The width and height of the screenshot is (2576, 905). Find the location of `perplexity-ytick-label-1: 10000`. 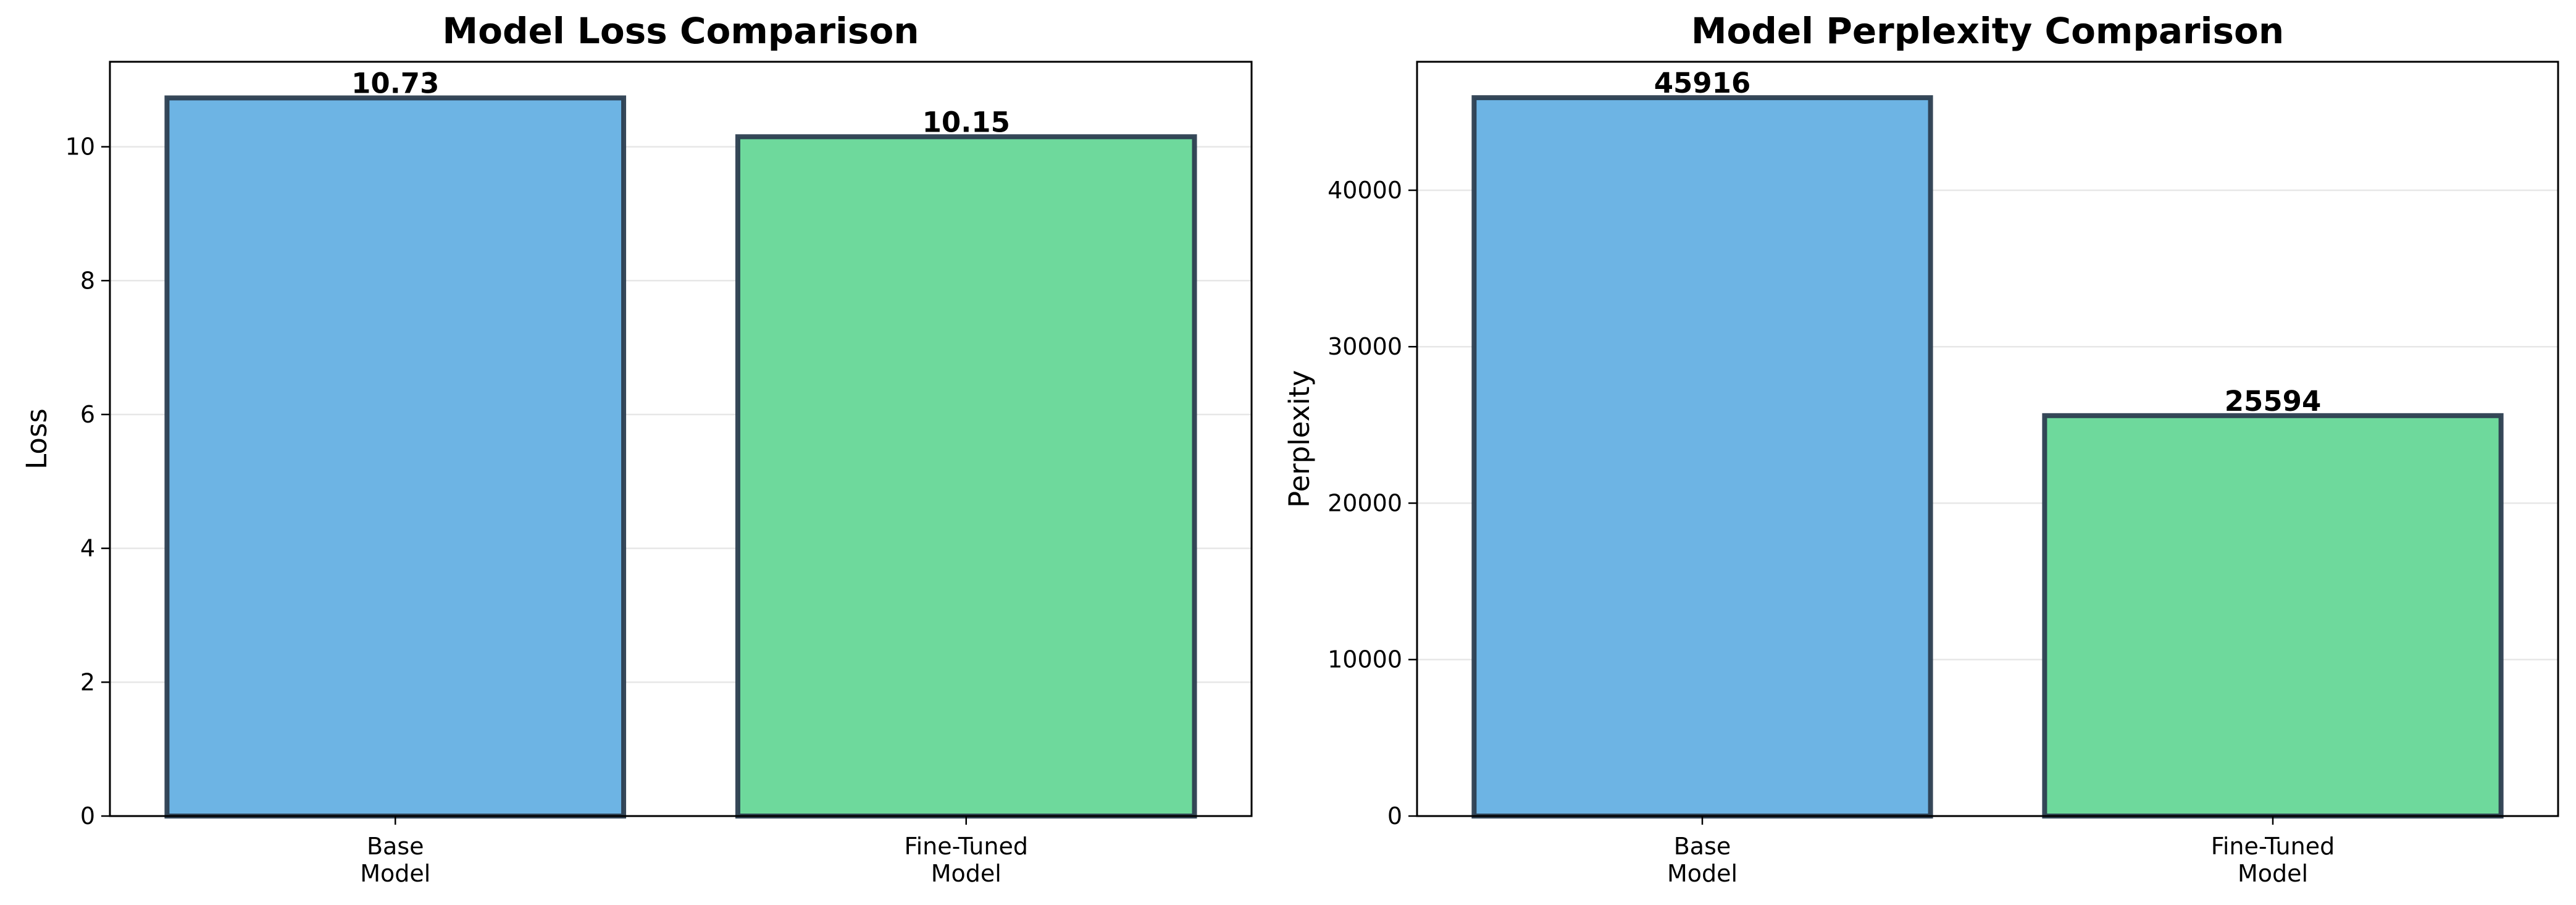

perplexity-ytick-label-1: 10000 is located at coordinates (1365, 659).